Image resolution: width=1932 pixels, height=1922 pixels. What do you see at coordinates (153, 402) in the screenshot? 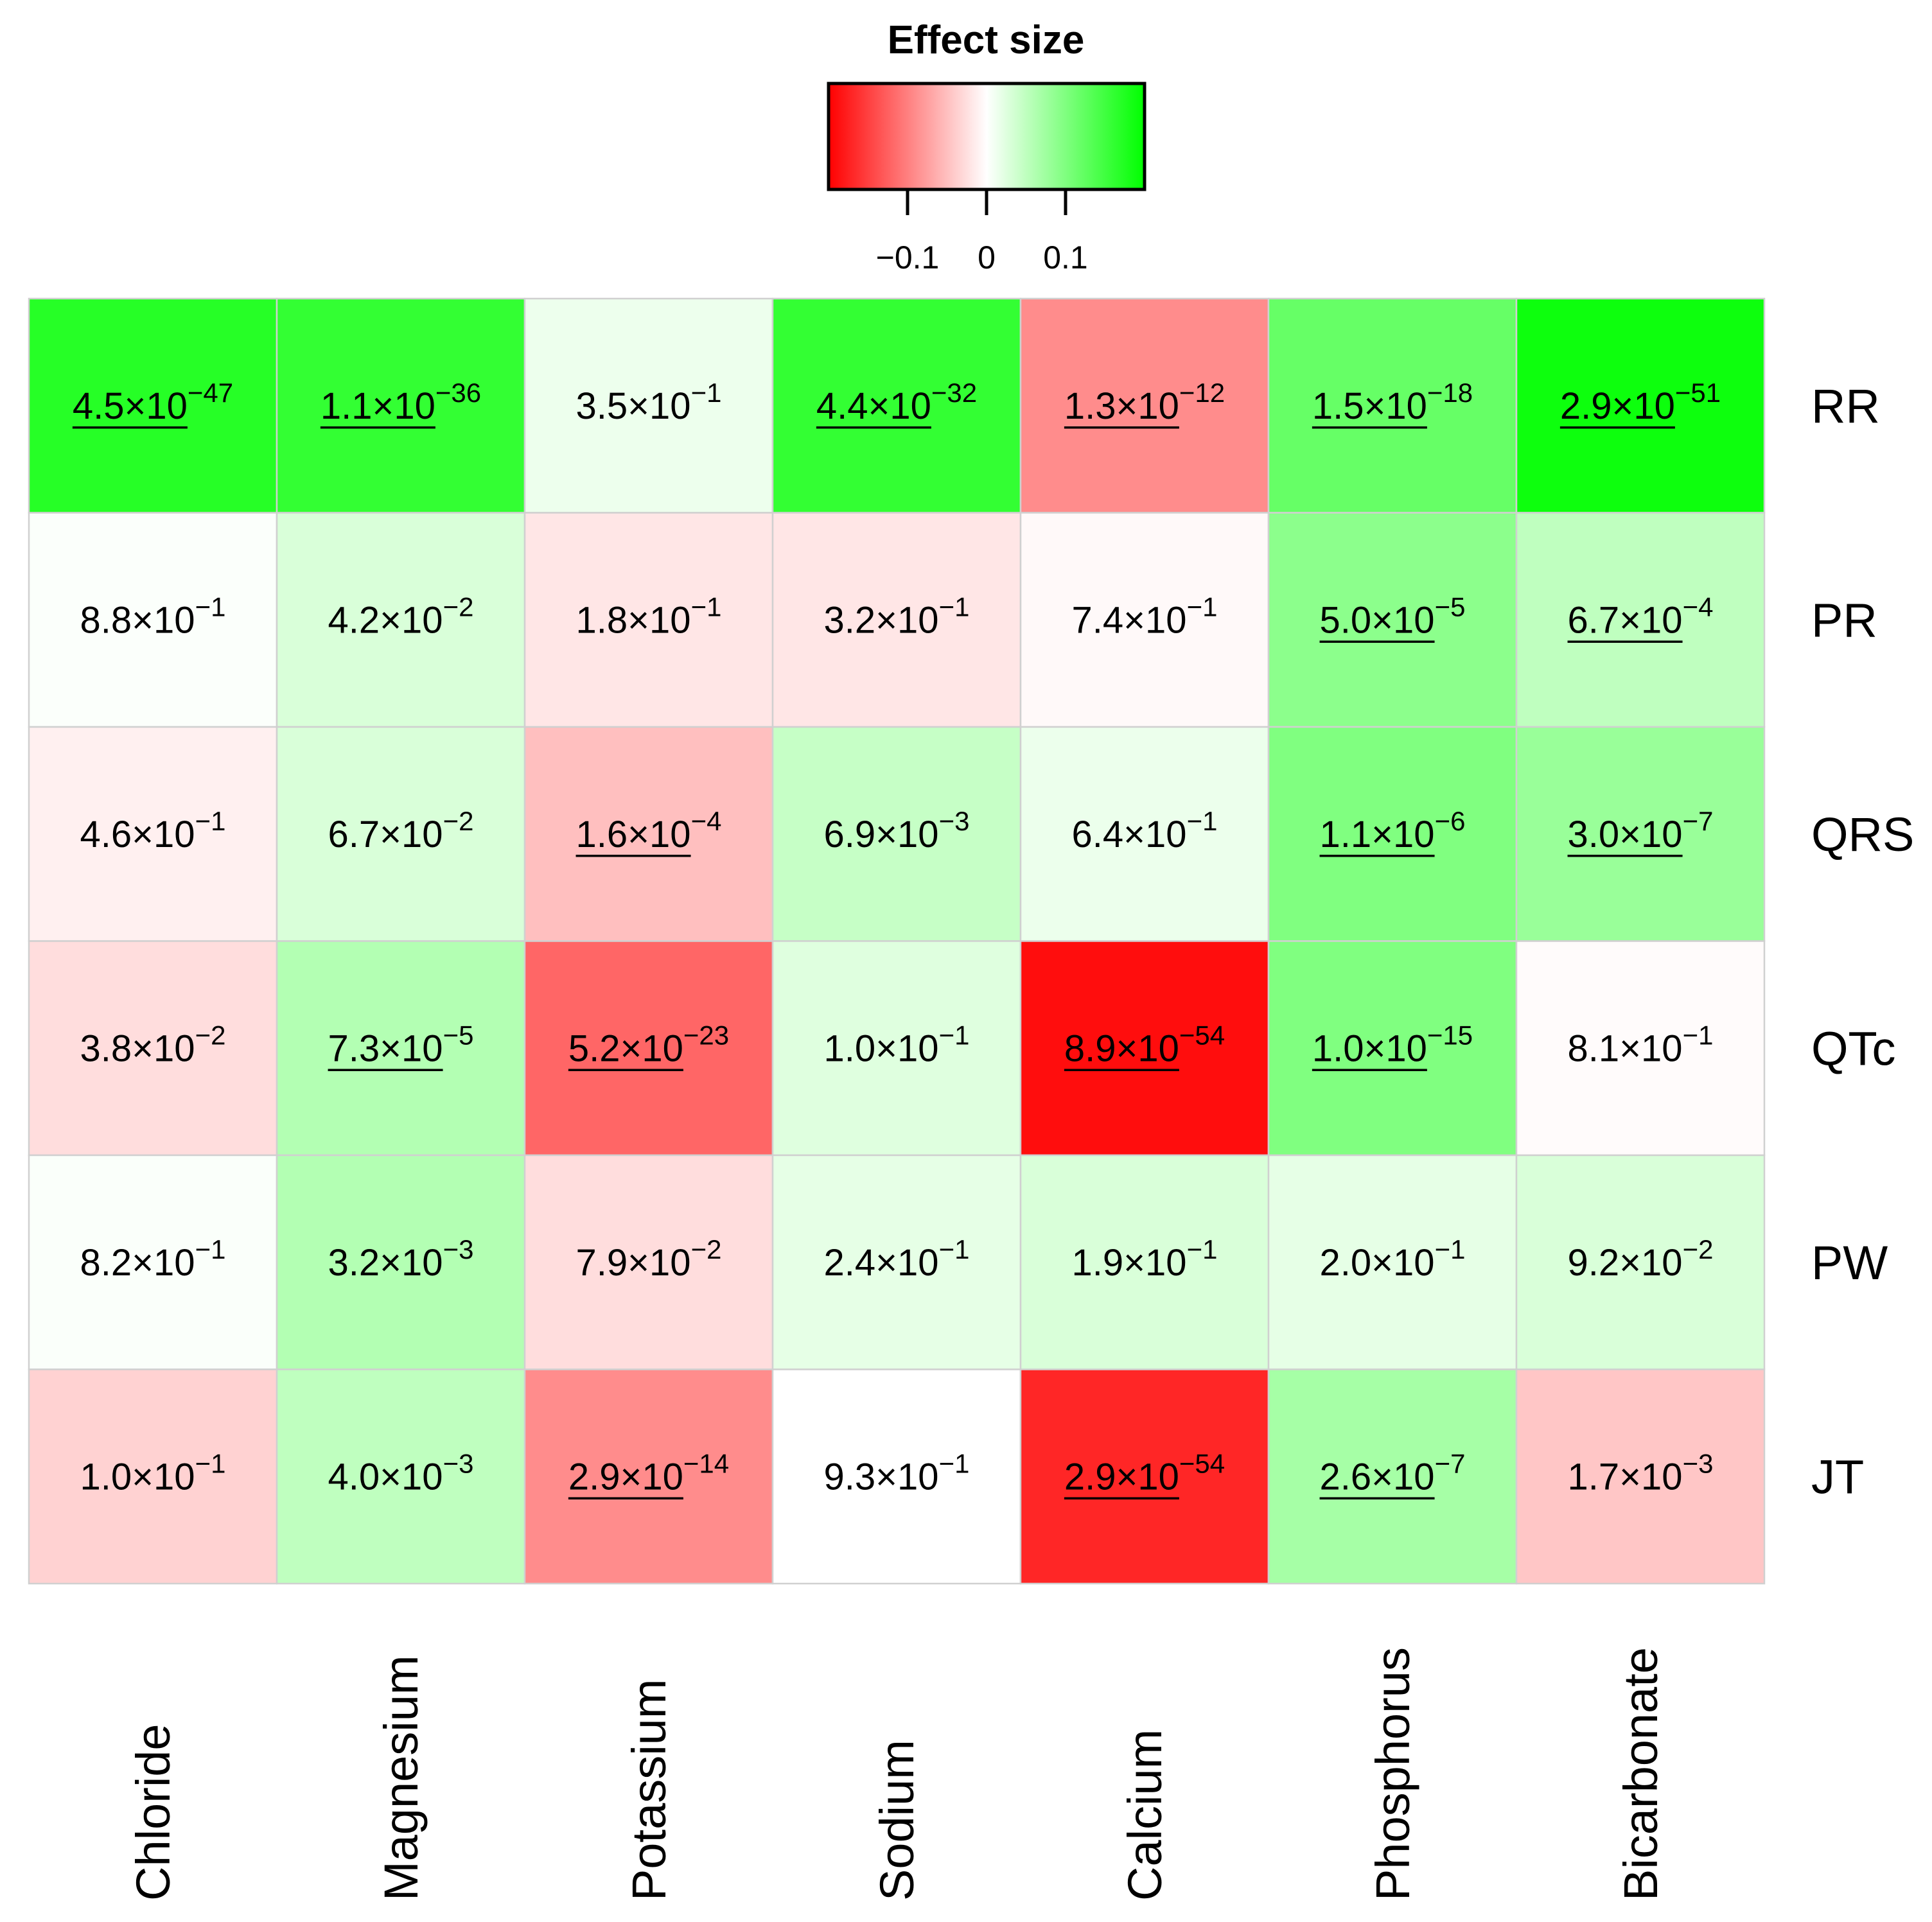
I see `cell-p-value: 4.5×10⁻⁴⁷` at bounding box center [153, 402].